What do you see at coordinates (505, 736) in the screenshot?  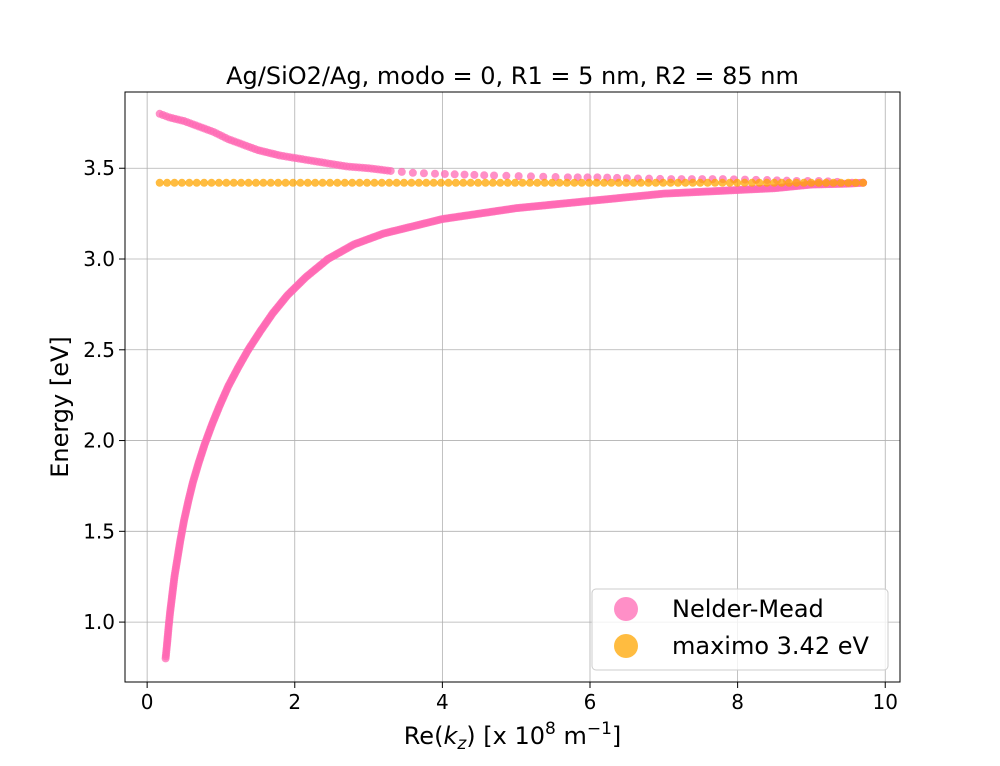 I see `x-axis-label-mid: ) [x 10` at bounding box center [505, 736].